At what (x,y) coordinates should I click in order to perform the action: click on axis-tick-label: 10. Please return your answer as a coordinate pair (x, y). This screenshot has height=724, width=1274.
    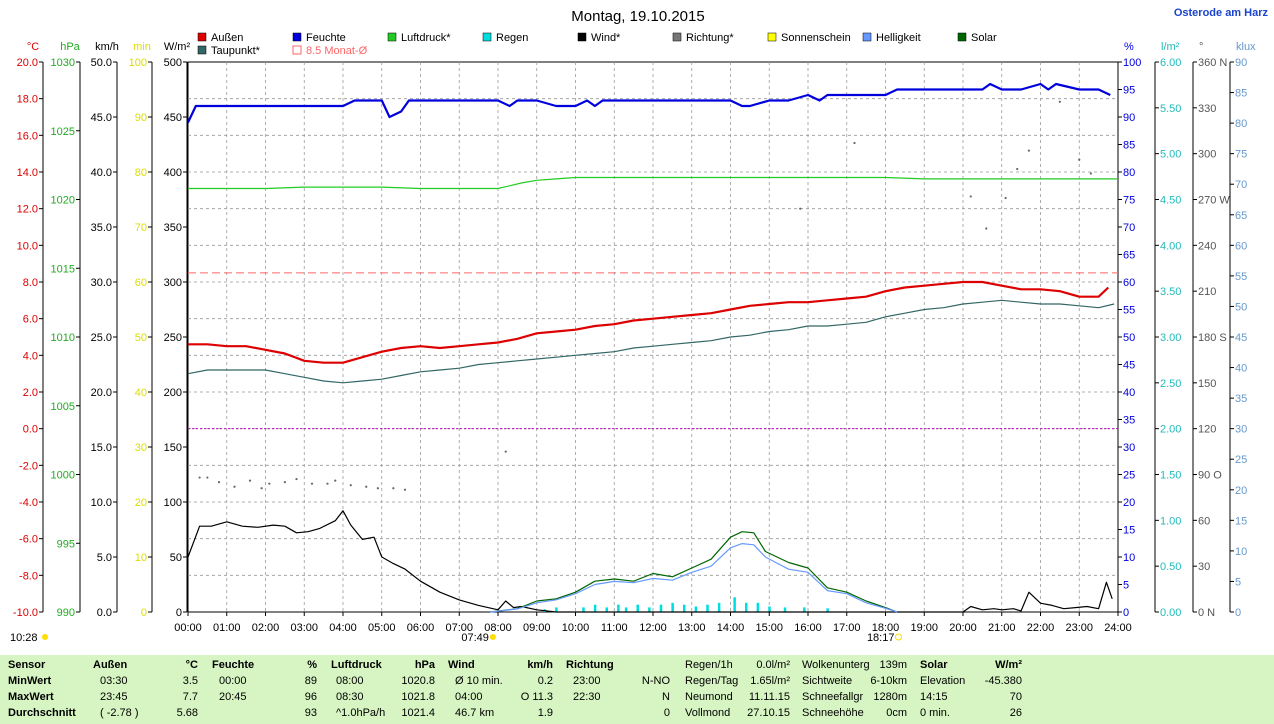
    Looking at the image, I should click on (141, 558).